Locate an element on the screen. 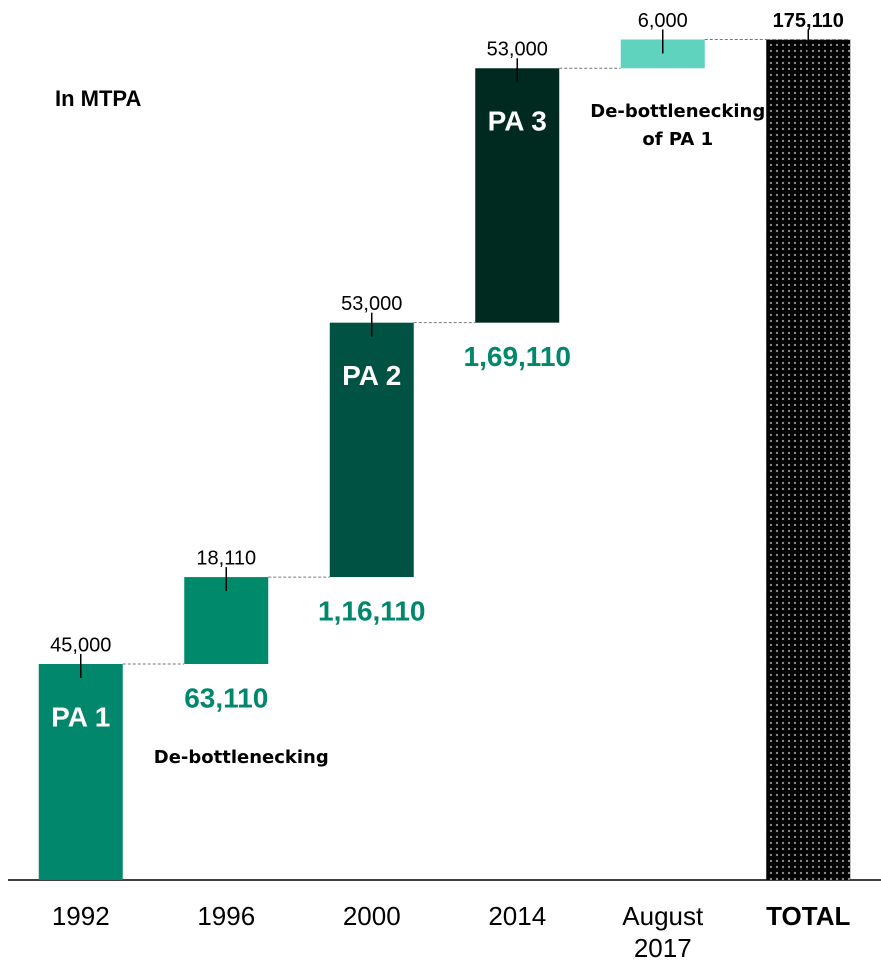 The height and width of the screenshot is (971, 881). x-tick-label: 1992 is located at coordinates (80, 916).